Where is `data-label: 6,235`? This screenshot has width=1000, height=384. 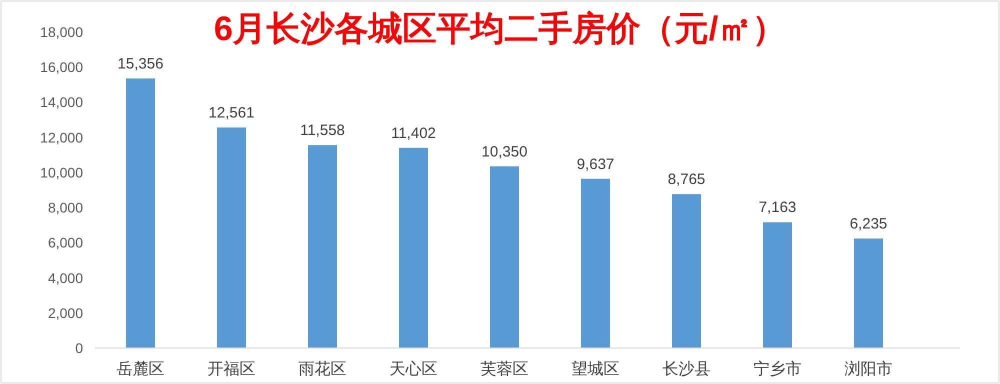 data-label: 6,235 is located at coordinates (869, 224).